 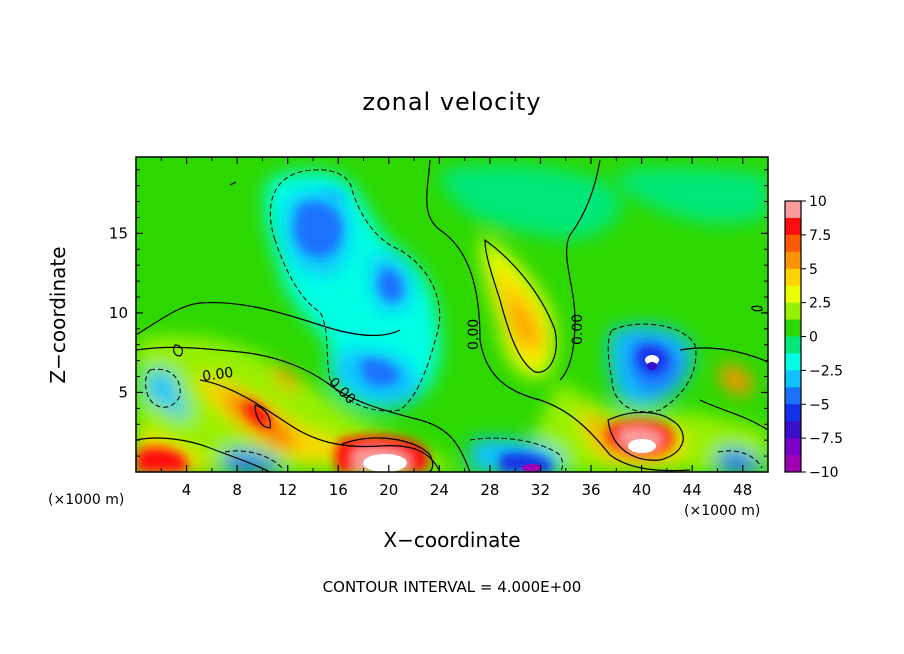 What do you see at coordinates (439, 490) in the screenshot?
I see `x-tick-label: 24` at bounding box center [439, 490].